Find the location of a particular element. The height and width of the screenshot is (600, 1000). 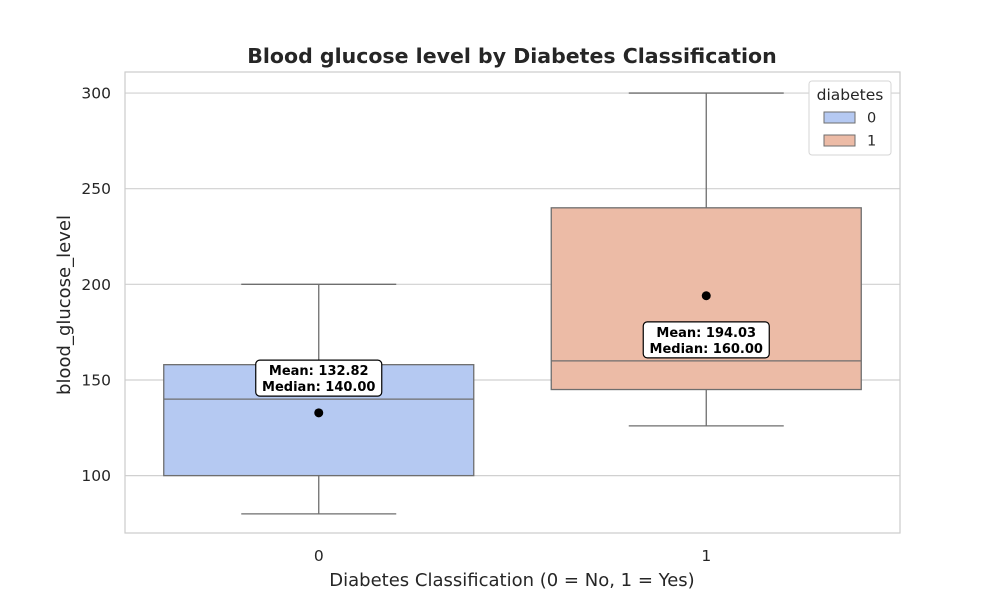

y-tick-label: 100 is located at coordinates (96, 476).